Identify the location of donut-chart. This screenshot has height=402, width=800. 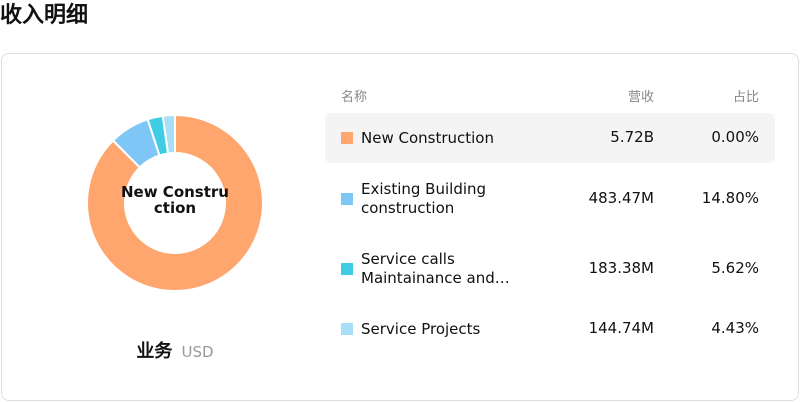
(175, 202).